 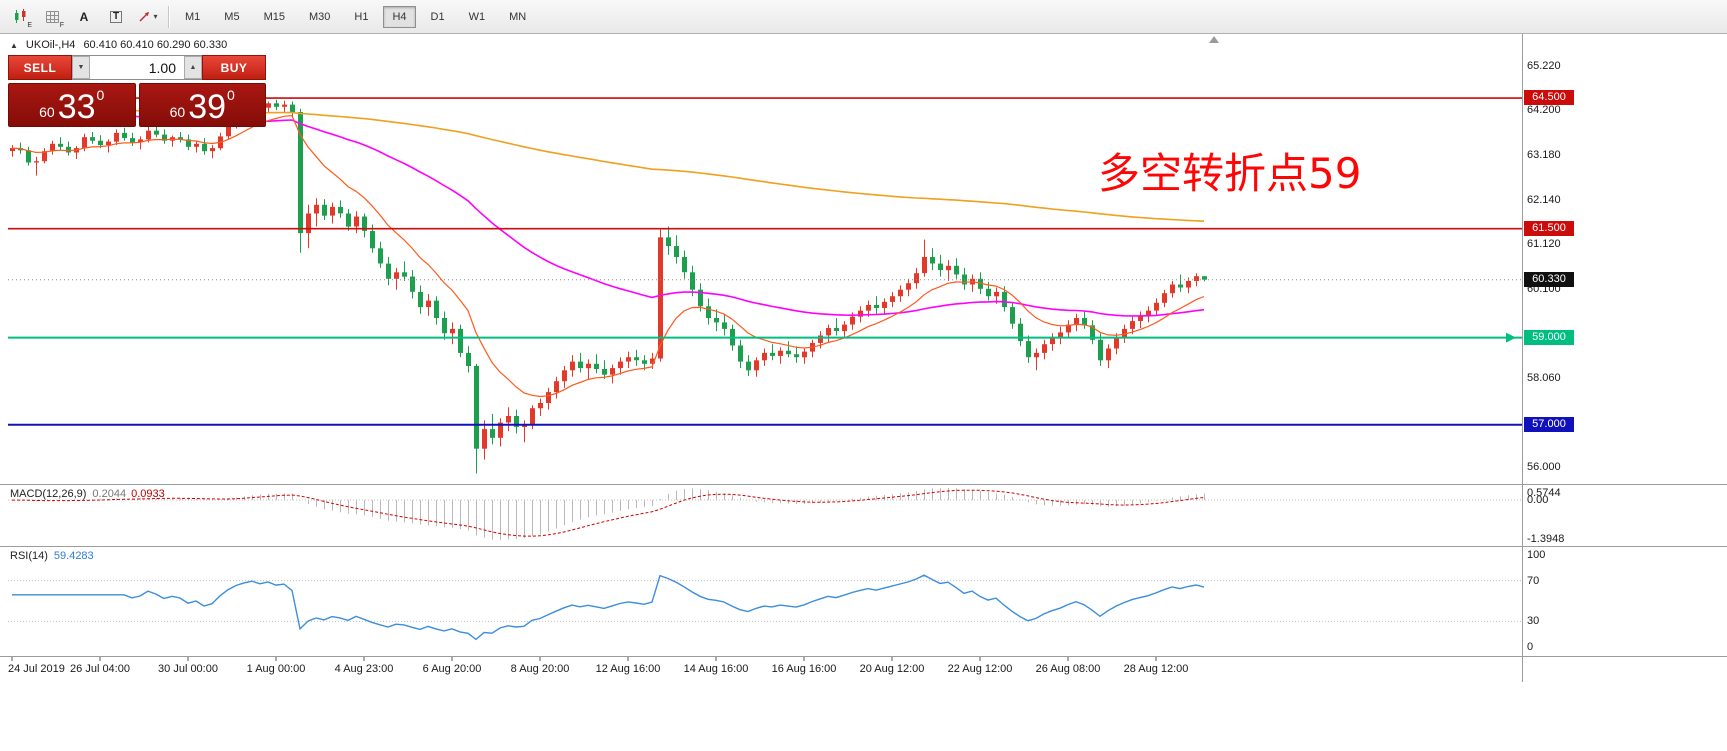 I want to click on sell-price-display: 60 33 0, so click(x=72, y=105).